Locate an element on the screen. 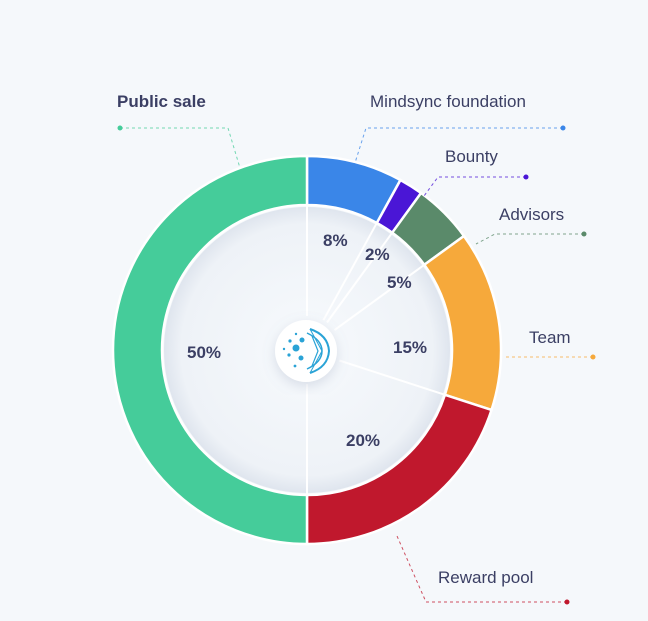 The width and height of the screenshot is (648, 621). leader-line-public-sale is located at coordinates (180, 148).